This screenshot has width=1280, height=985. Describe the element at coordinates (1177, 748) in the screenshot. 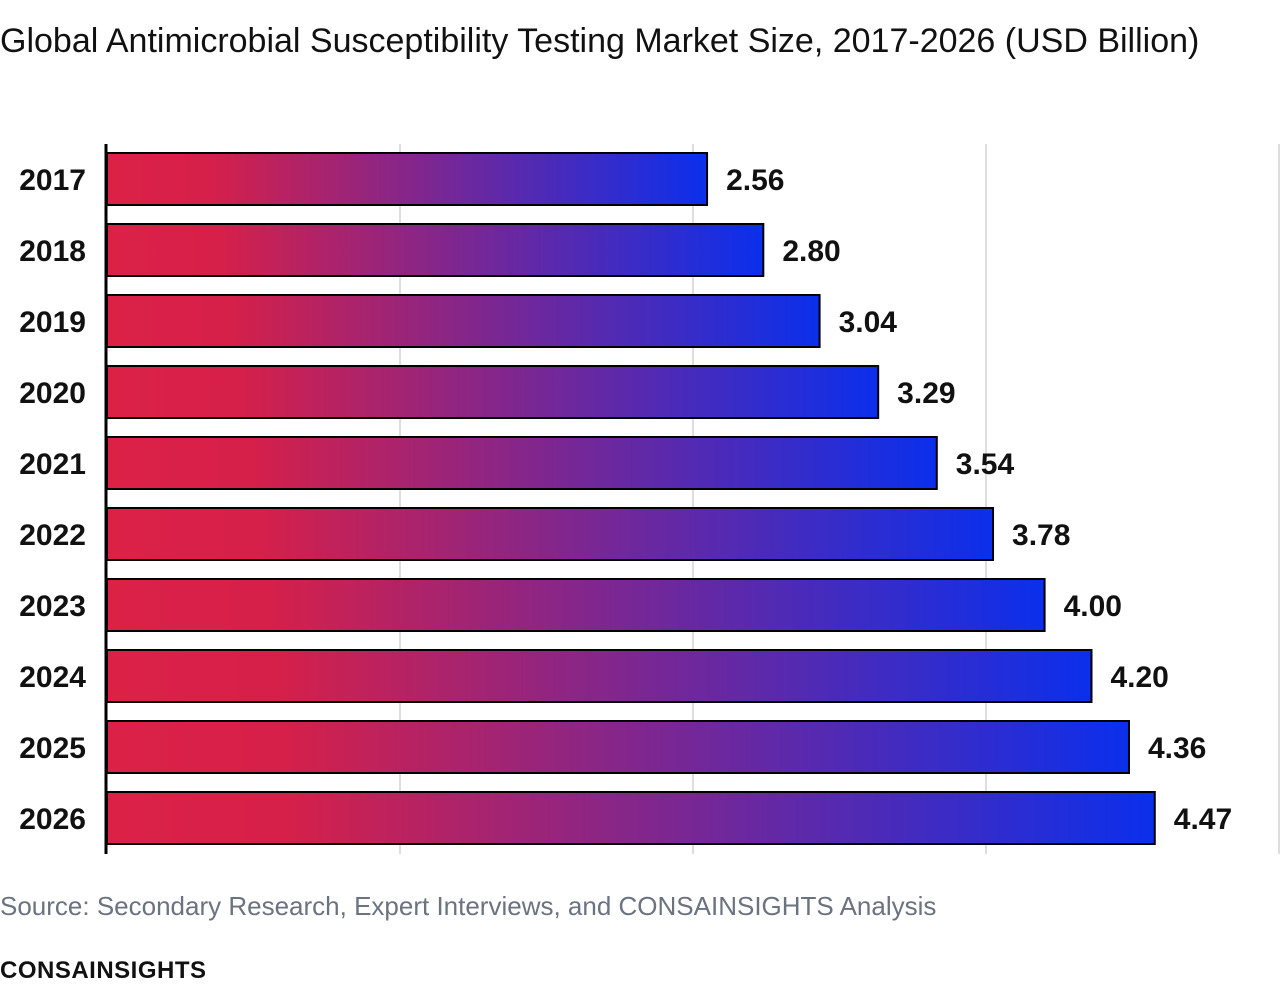

I see `value-label-2025: 4.36` at that location.